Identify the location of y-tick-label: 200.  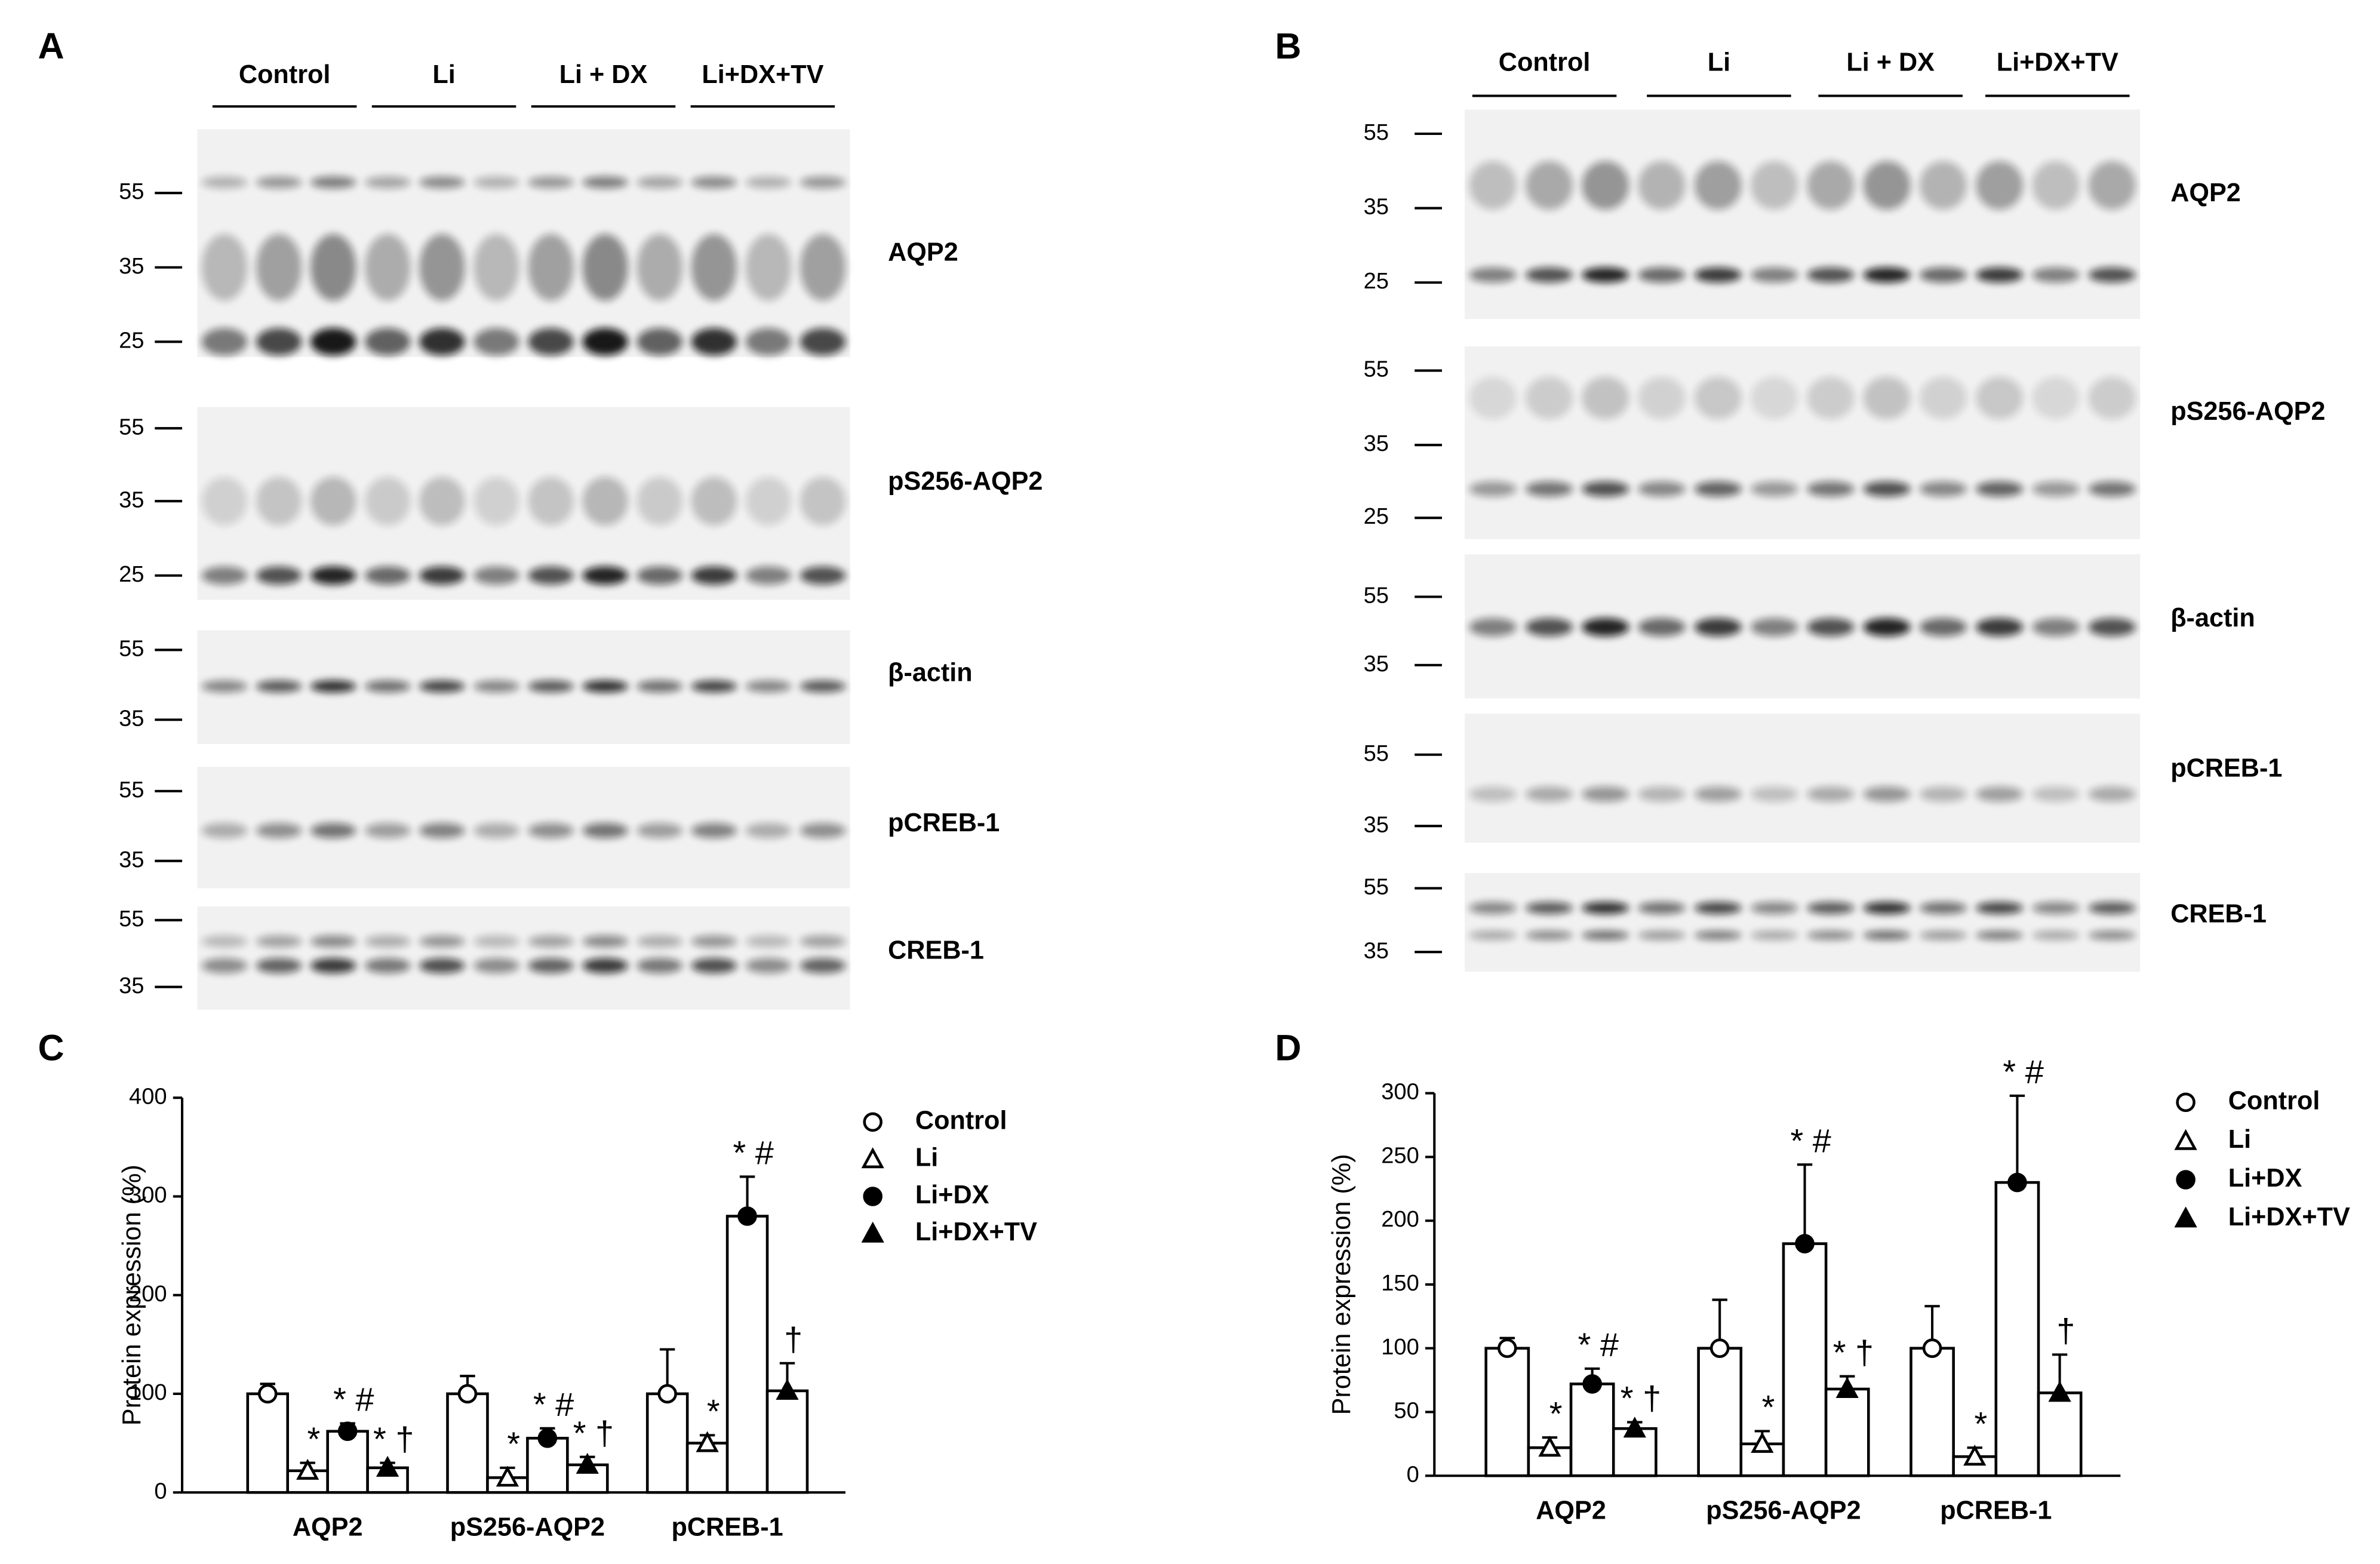
(1400, 1219).